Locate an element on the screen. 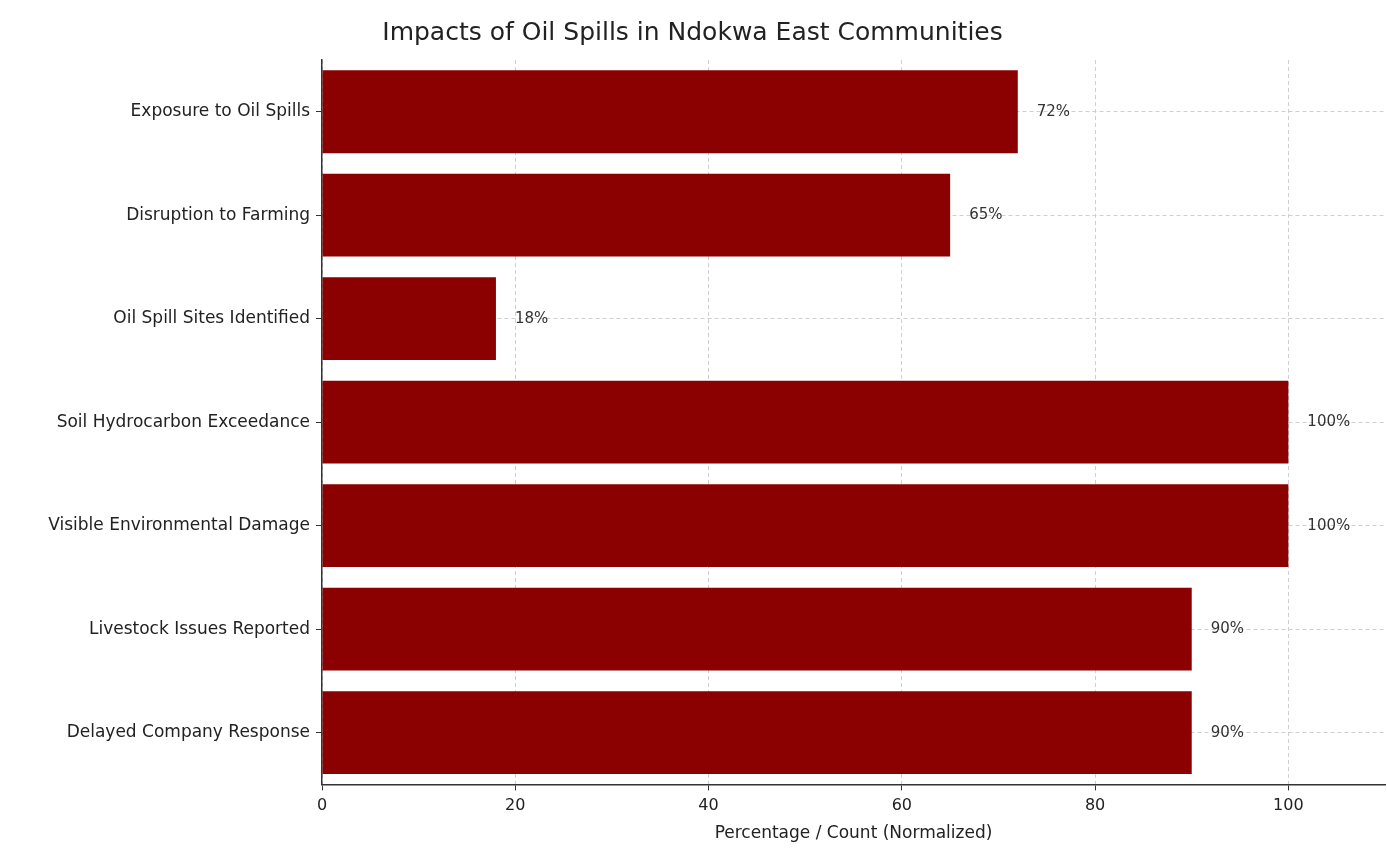 The width and height of the screenshot is (1387, 852). data-label: 72% is located at coordinates (1053, 110).